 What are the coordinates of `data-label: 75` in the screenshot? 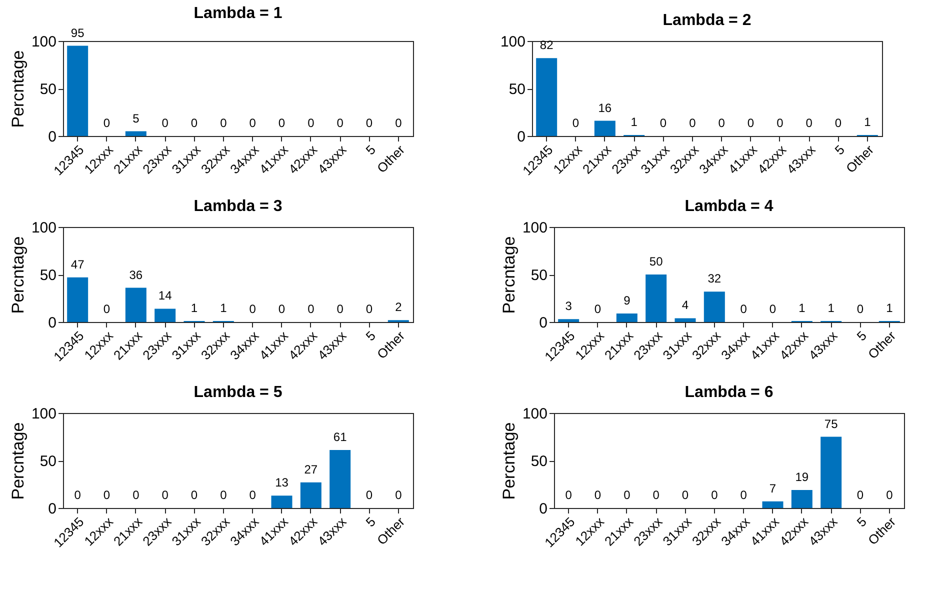 It's located at (831, 423).